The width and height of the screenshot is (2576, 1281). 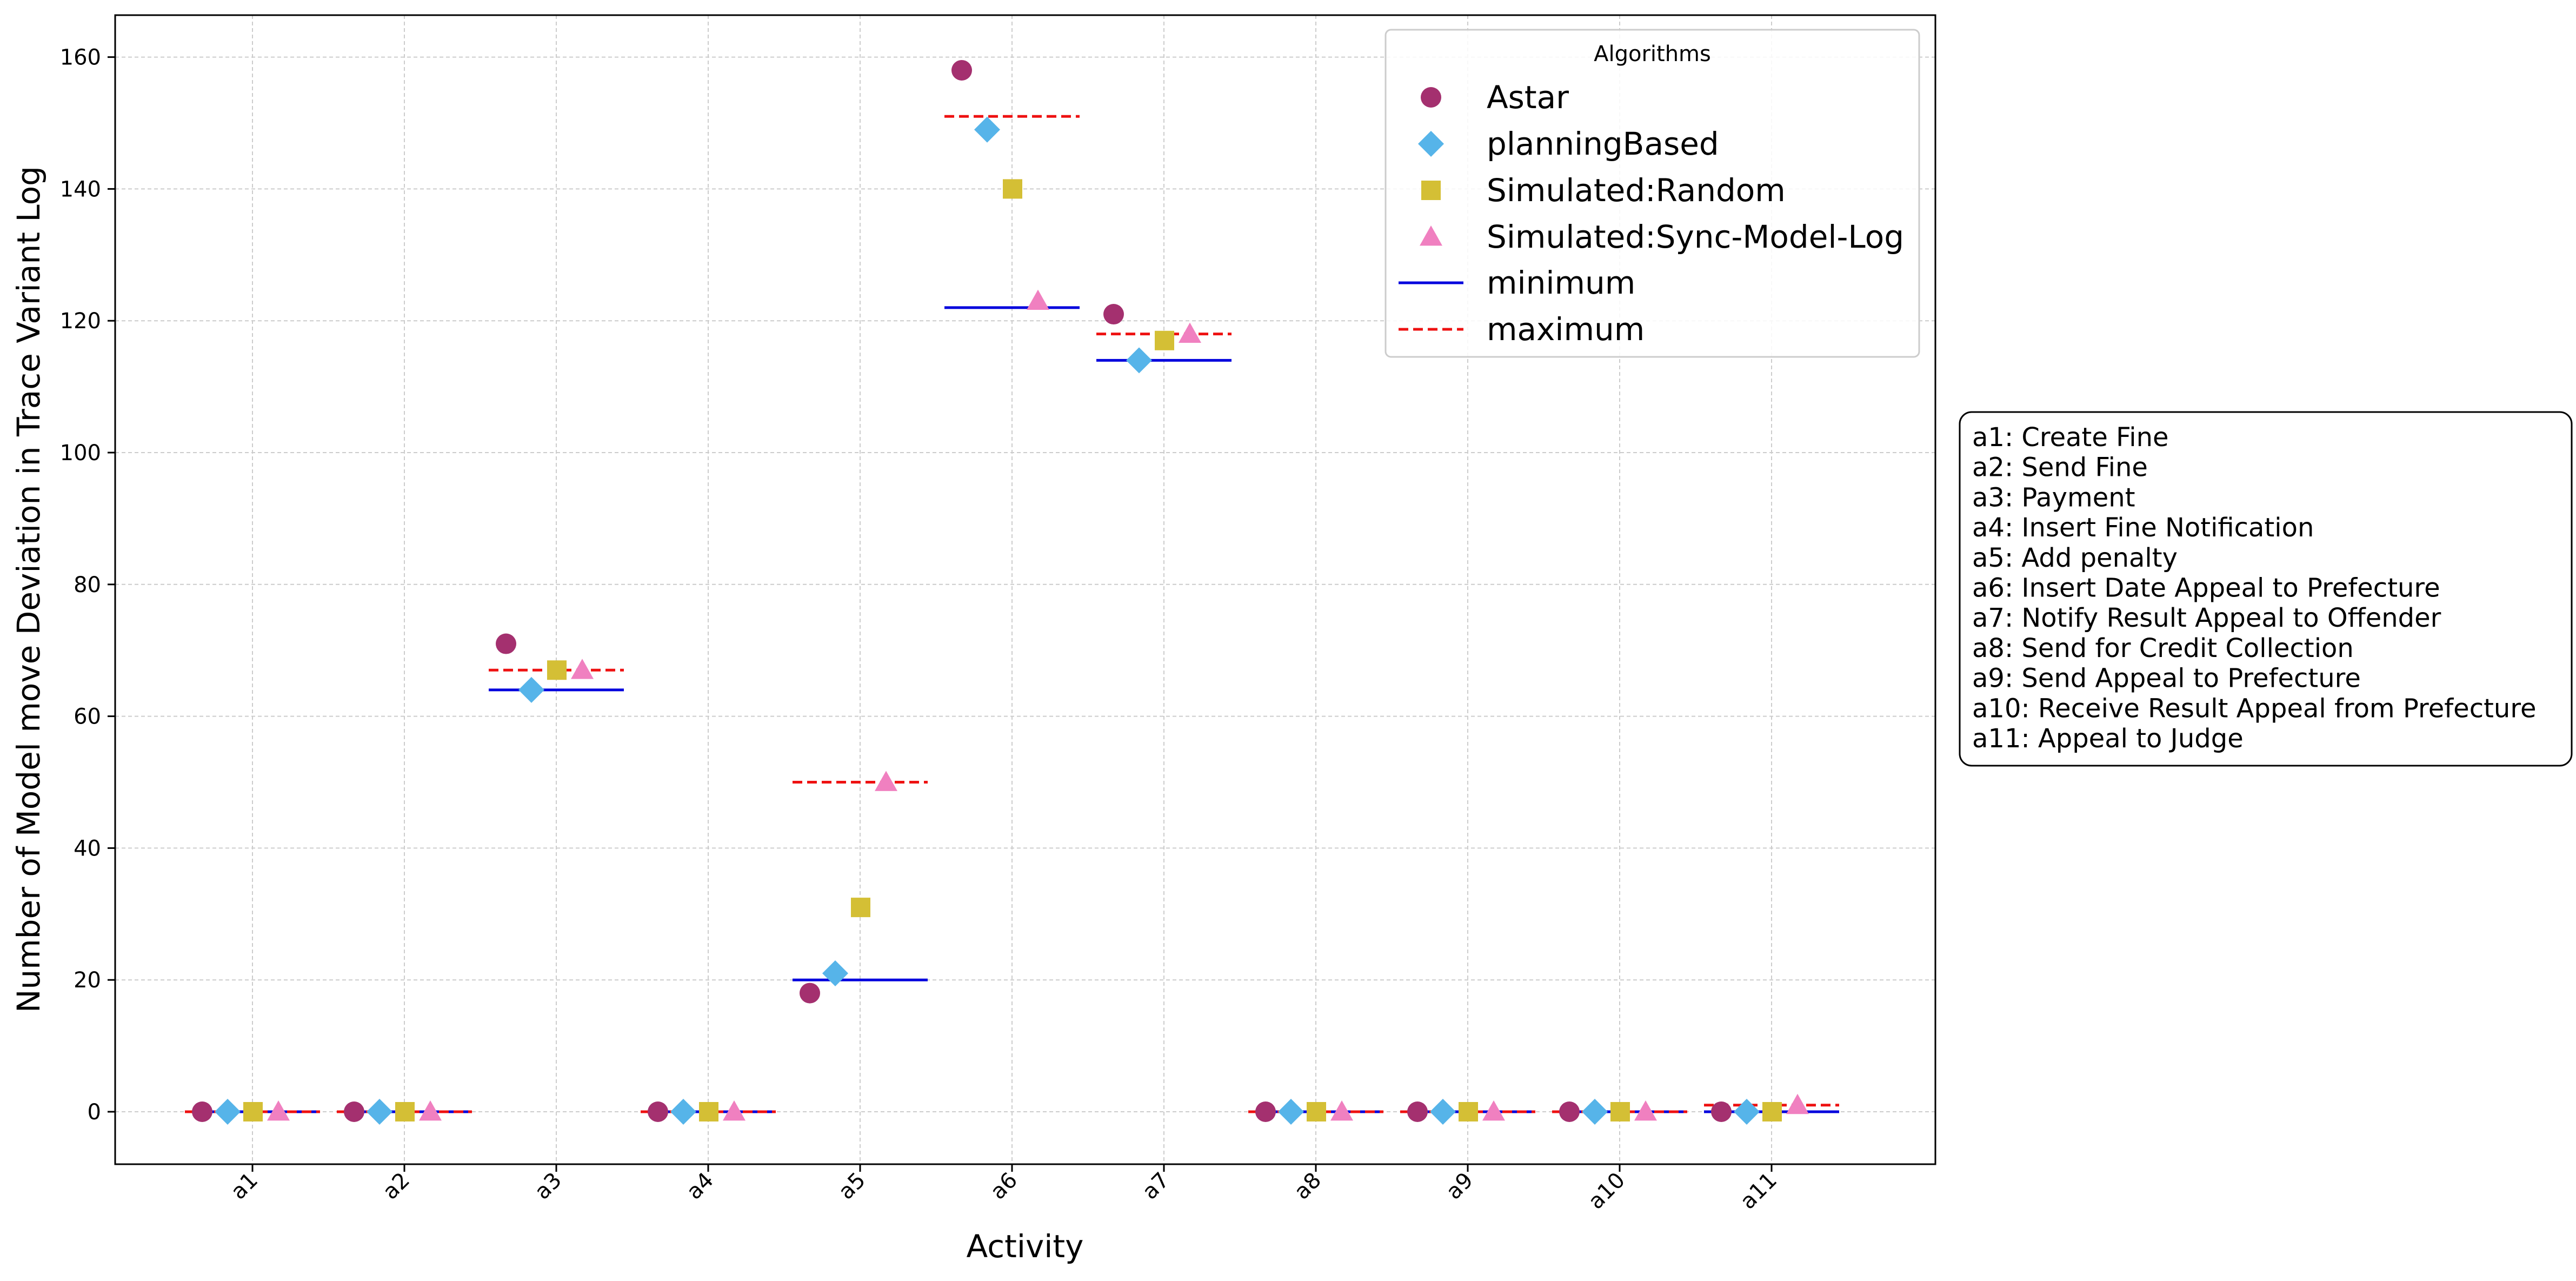 I want to click on legend-title: Algorithms, so click(x=1652, y=54).